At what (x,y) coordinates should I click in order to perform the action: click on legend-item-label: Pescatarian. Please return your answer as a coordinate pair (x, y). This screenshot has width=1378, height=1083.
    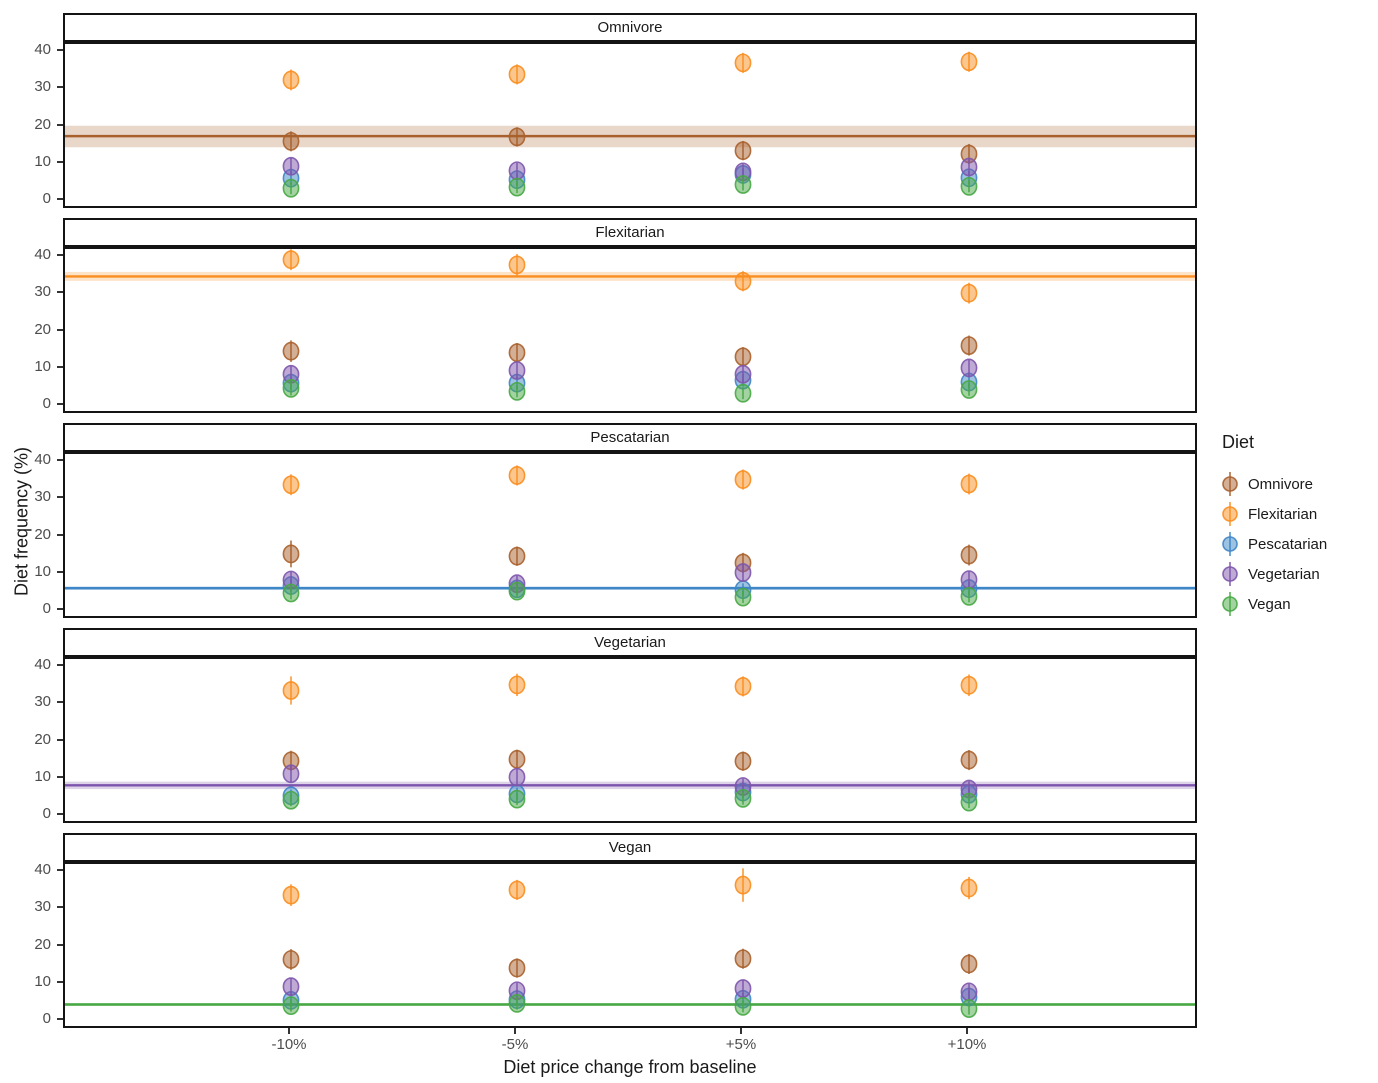
    Looking at the image, I should click on (1288, 544).